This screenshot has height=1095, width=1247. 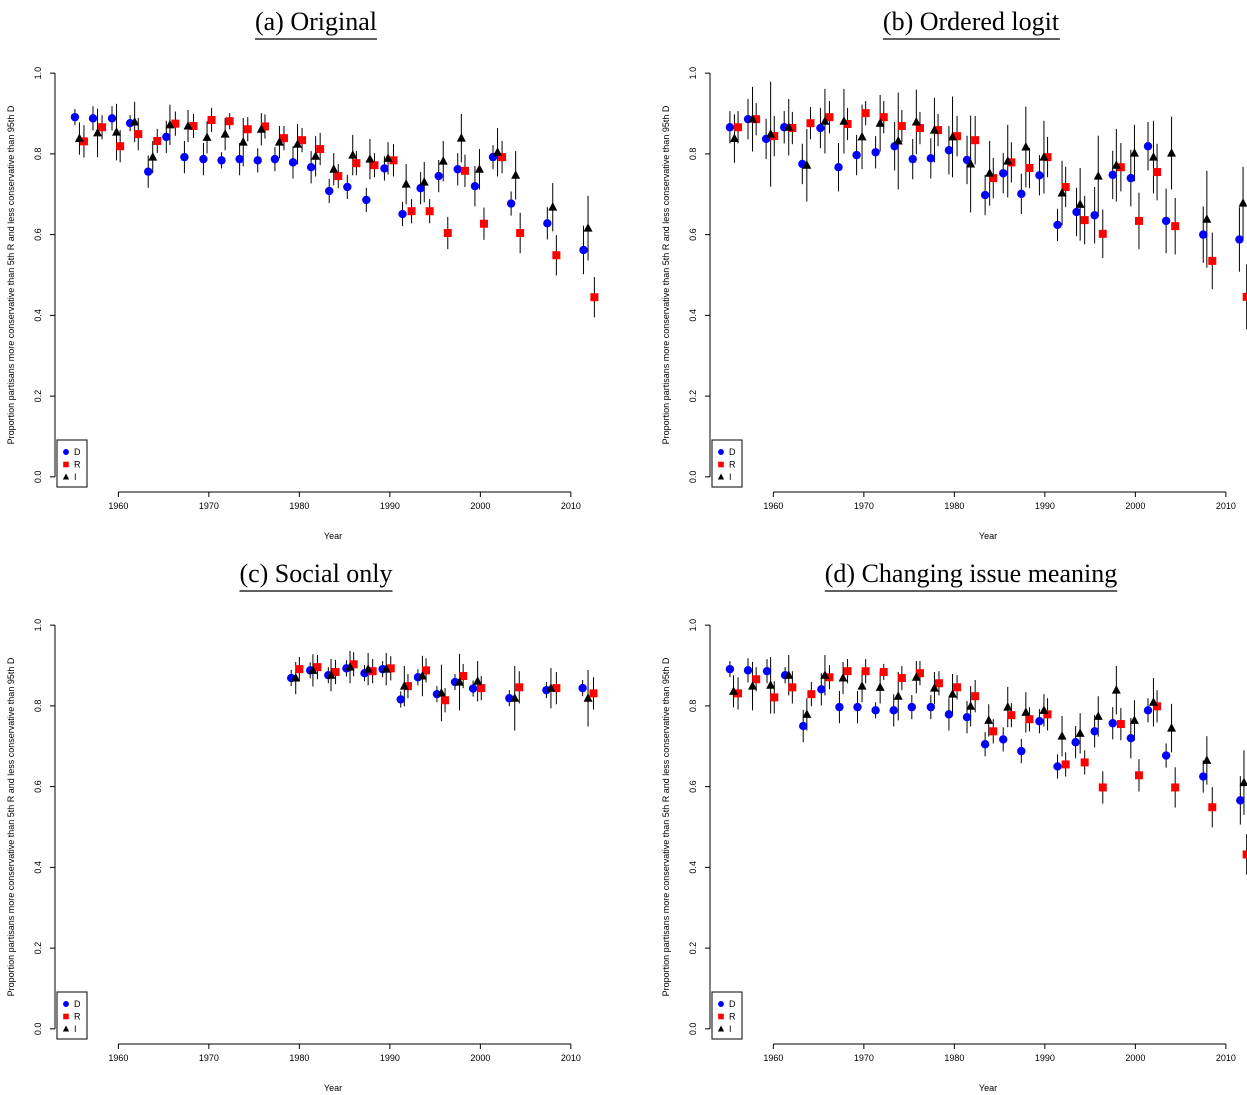 What do you see at coordinates (571, 506) in the screenshot?
I see `x-tick-label: 2010` at bounding box center [571, 506].